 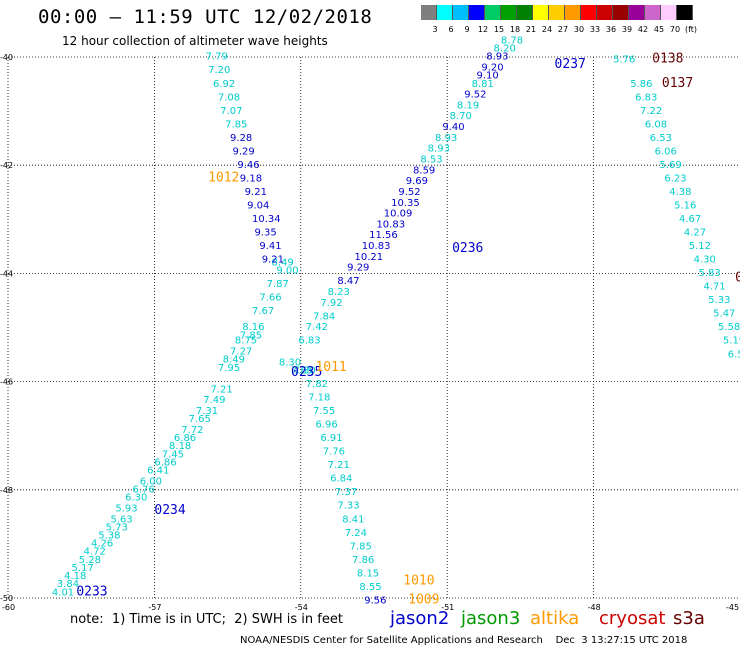 I want to click on swh-value: 5.16, so click(x=685, y=205).